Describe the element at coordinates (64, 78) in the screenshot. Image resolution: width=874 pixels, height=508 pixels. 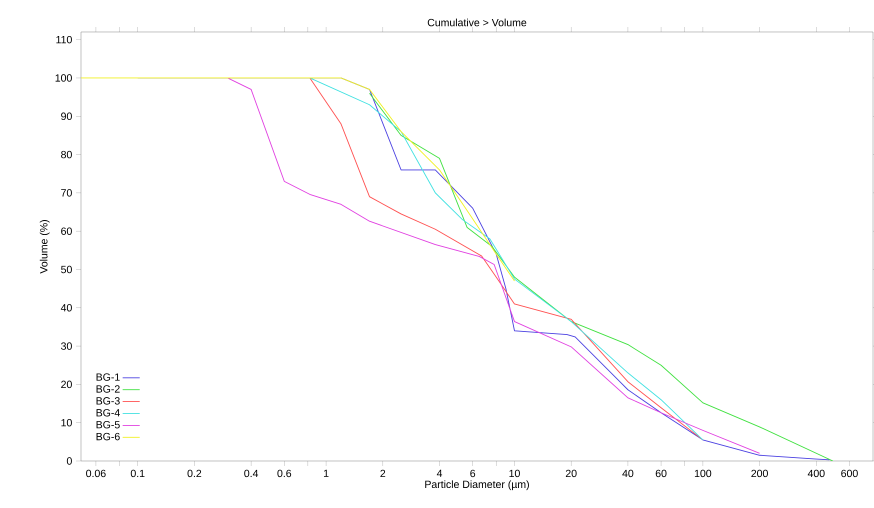
I see `y-tick-label: 100` at that location.